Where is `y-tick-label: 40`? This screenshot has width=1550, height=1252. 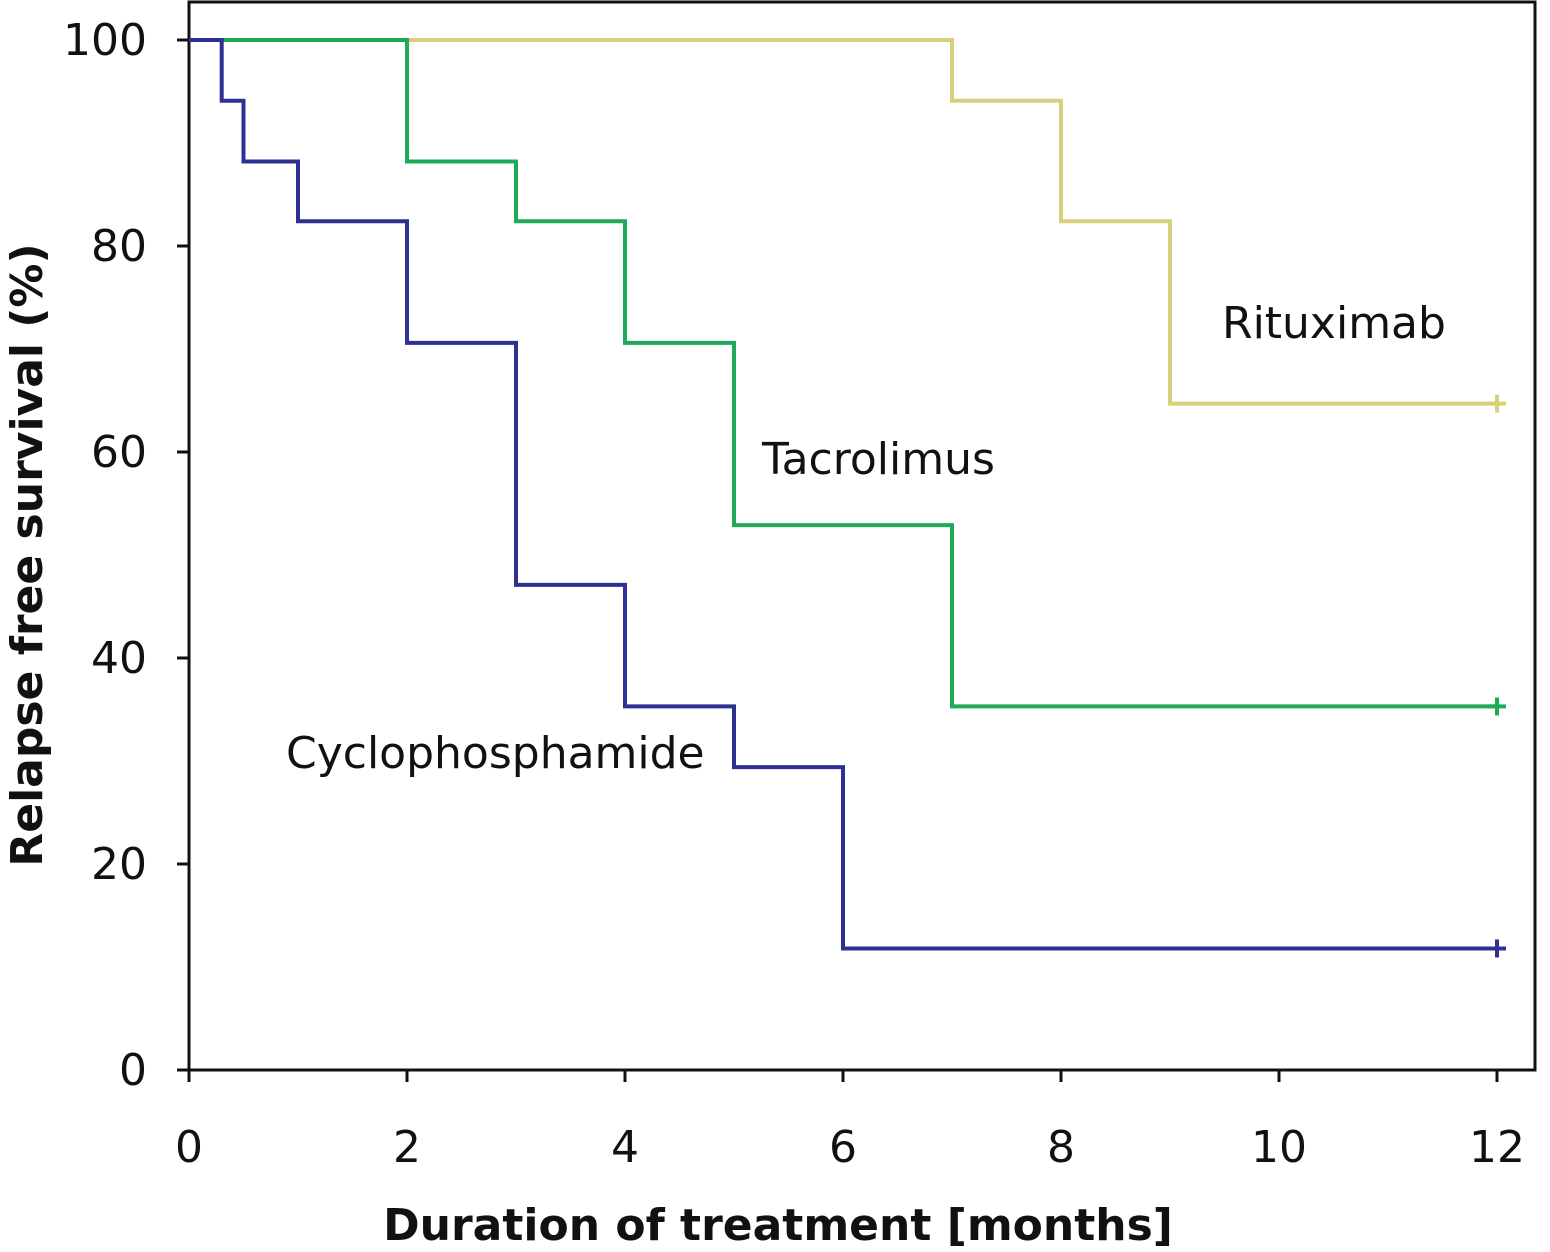 y-tick-label: 40 is located at coordinates (119, 658).